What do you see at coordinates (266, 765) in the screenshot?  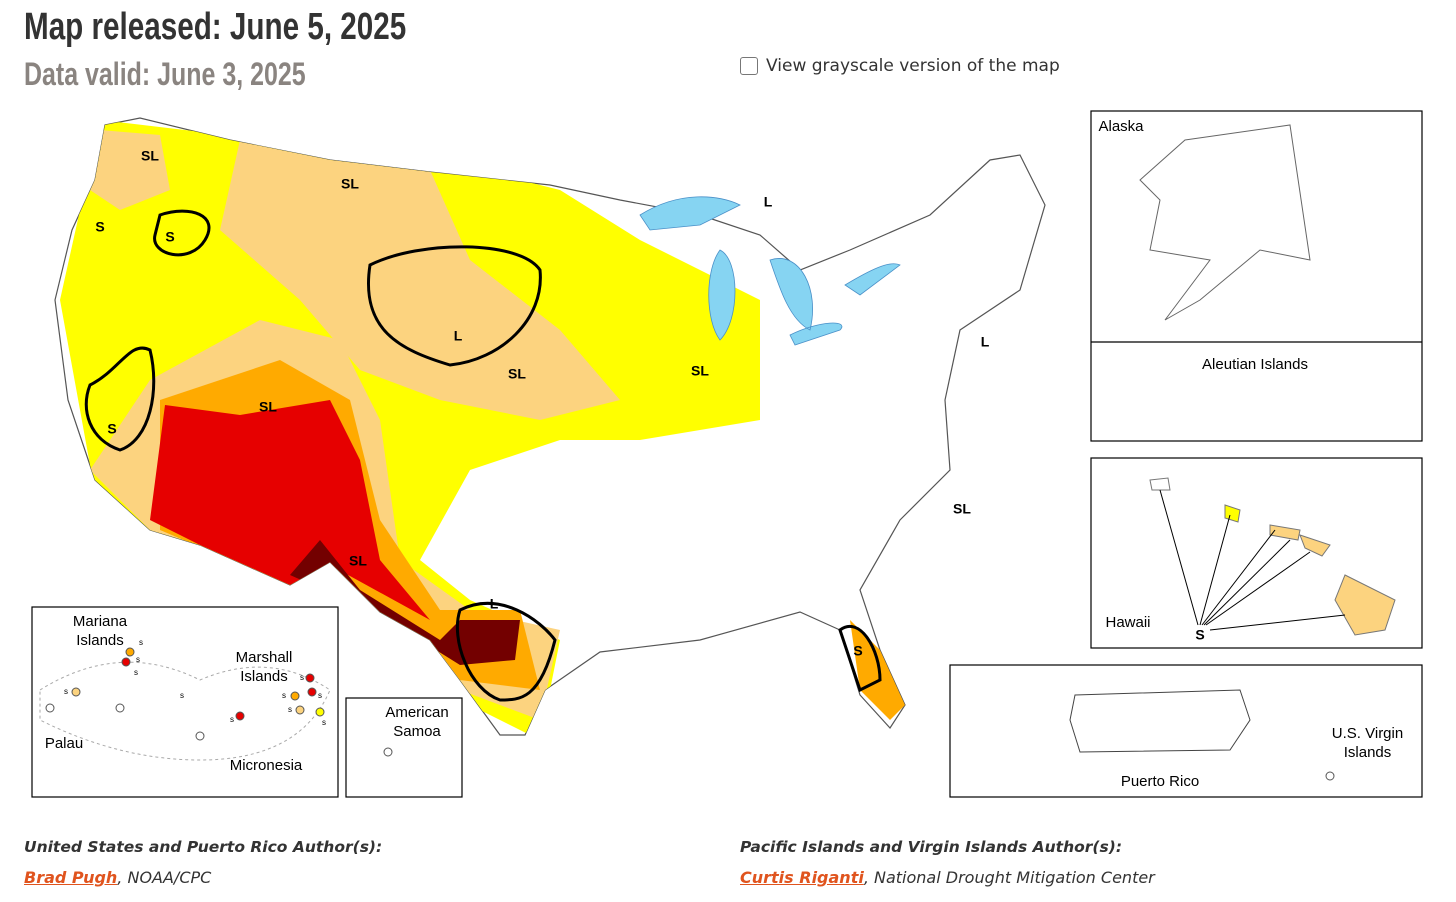 I see `inset-label: Micronesia` at bounding box center [266, 765].